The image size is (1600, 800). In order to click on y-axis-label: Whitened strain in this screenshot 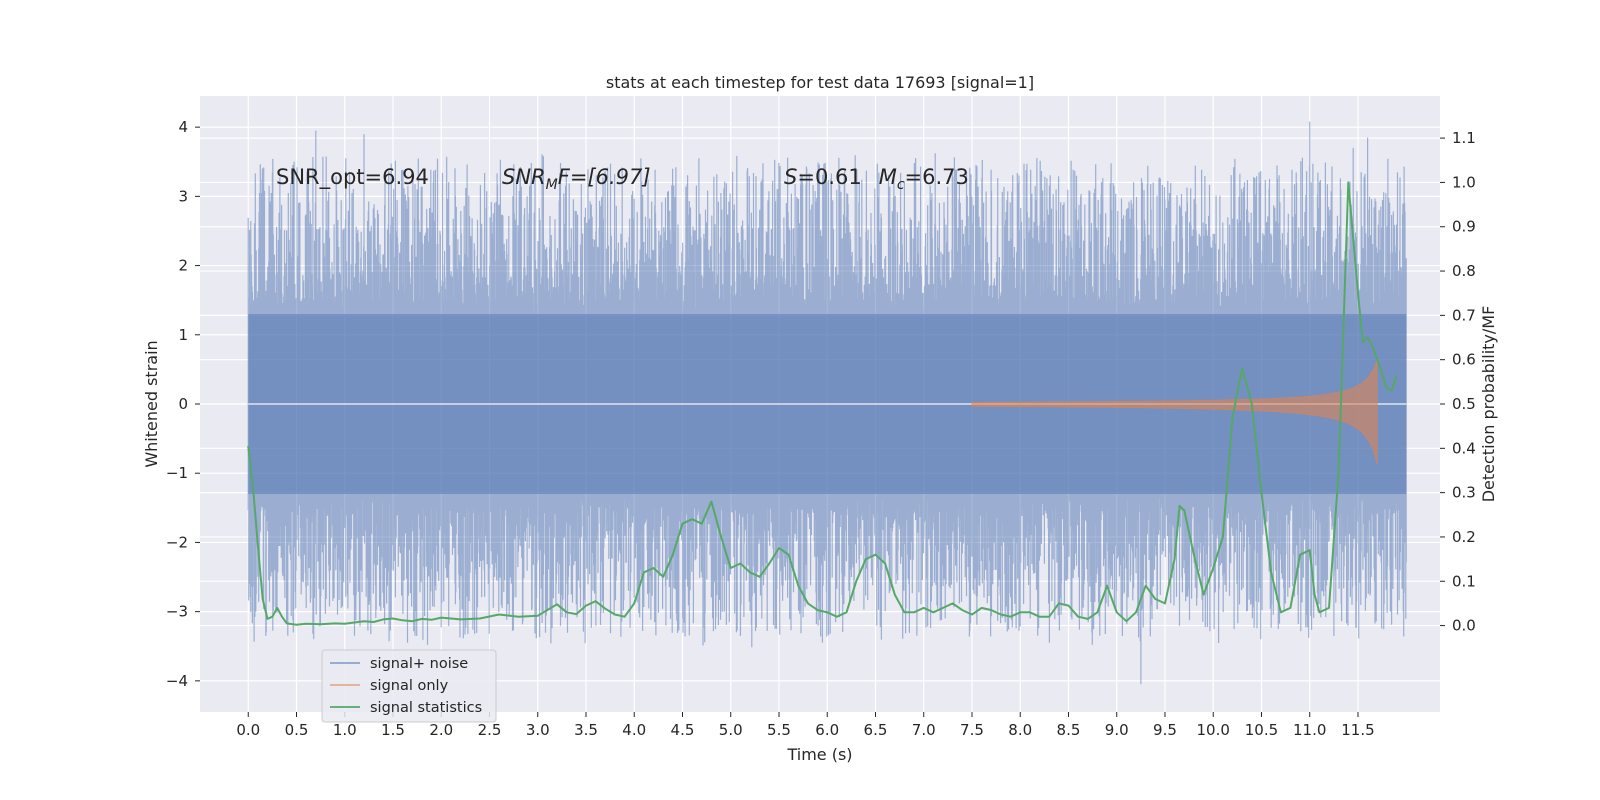, I will do `click(151, 403)`.